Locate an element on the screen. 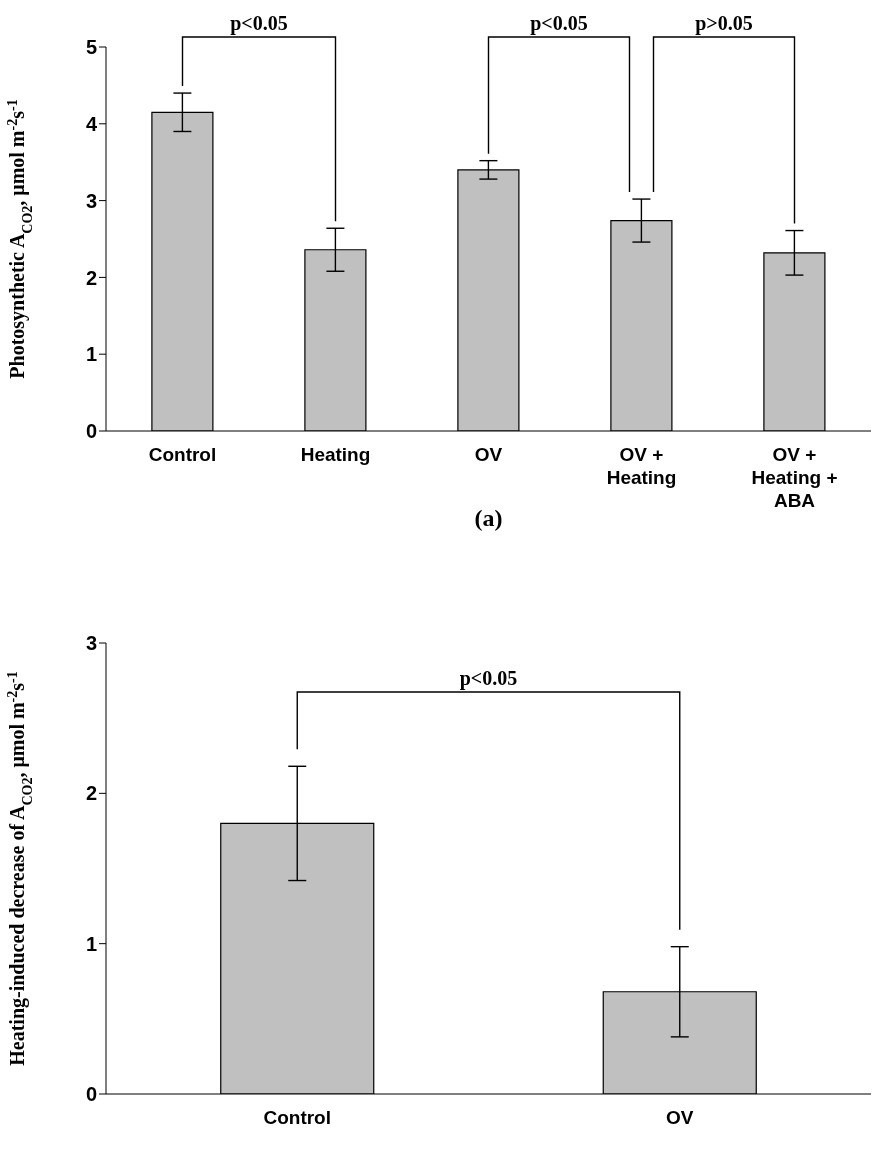 Image resolution: width=879 pixels, height=1151 pixels. text: (a) is located at coordinates (488, 518).